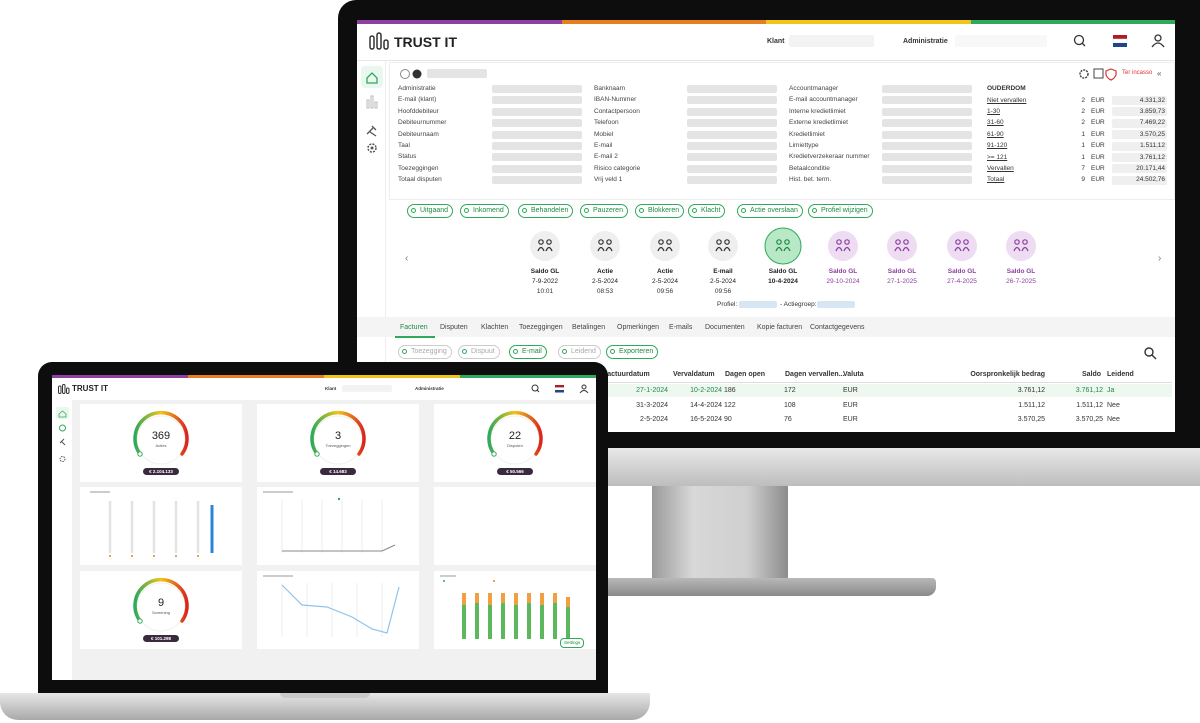 The height and width of the screenshot is (723, 1200). Describe the element at coordinates (414, 327) in the screenshot. I see `tab: Facturen` at that location.